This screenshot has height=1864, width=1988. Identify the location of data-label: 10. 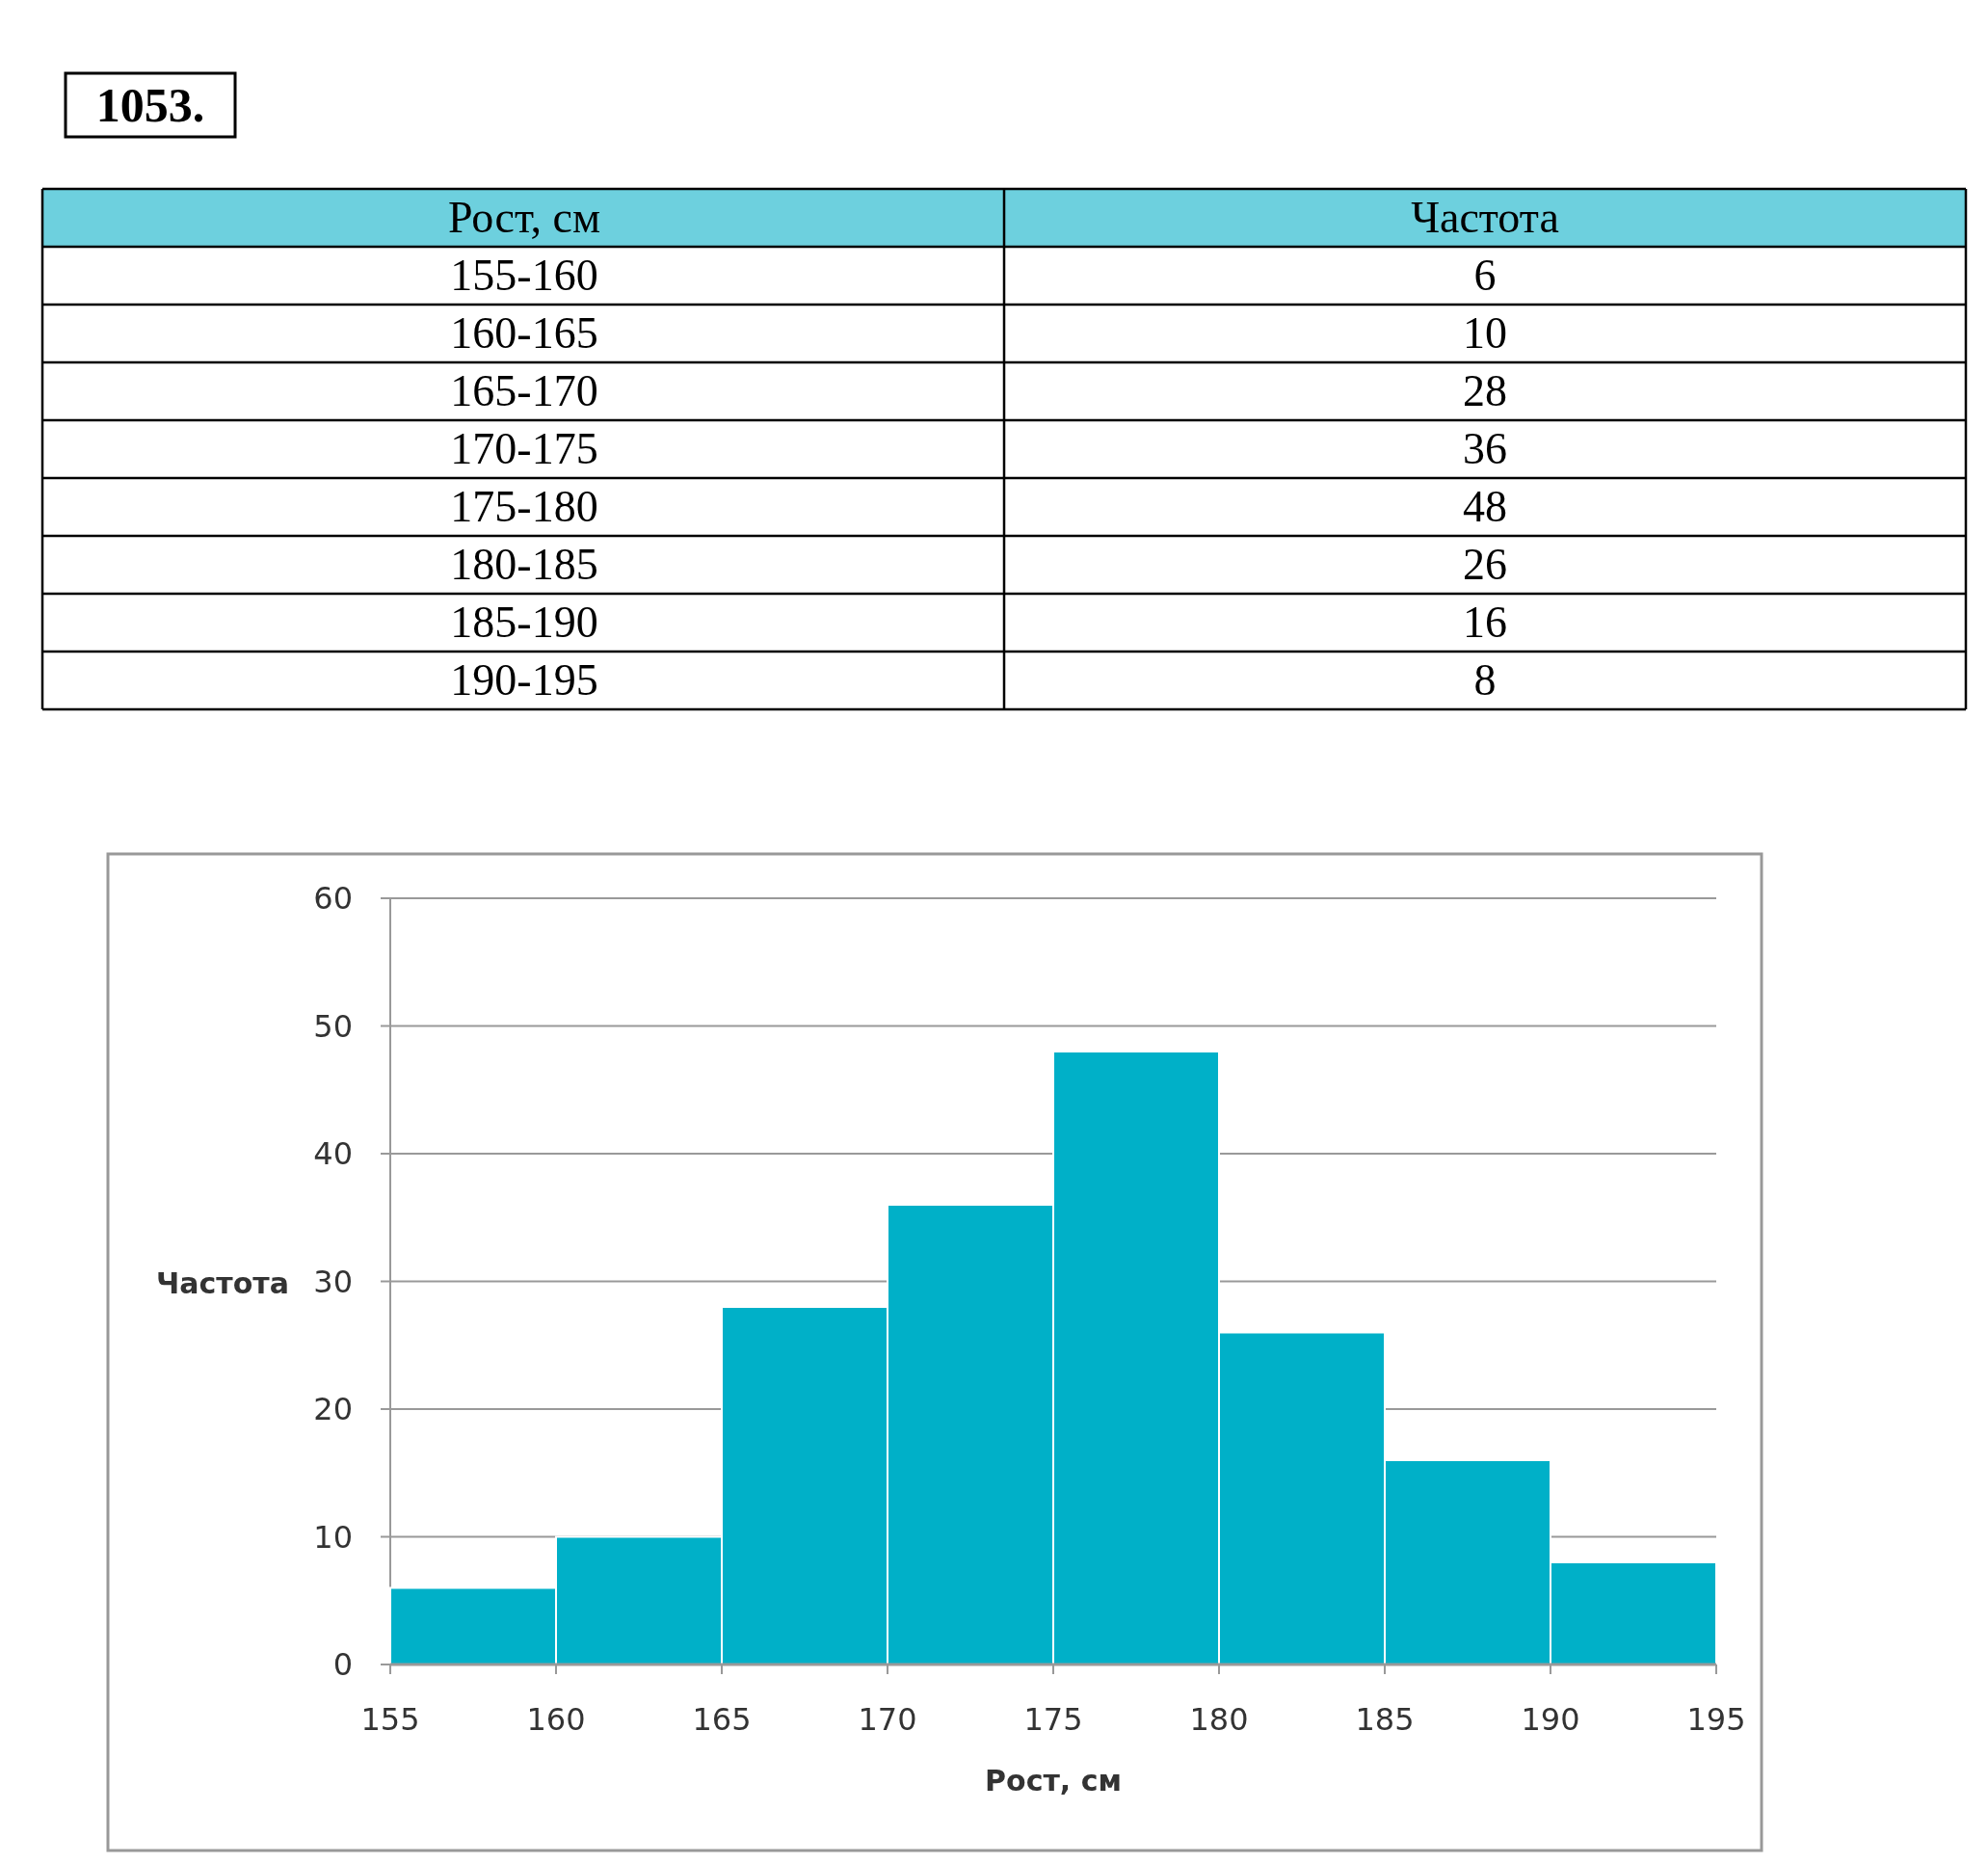
(1485, 333).